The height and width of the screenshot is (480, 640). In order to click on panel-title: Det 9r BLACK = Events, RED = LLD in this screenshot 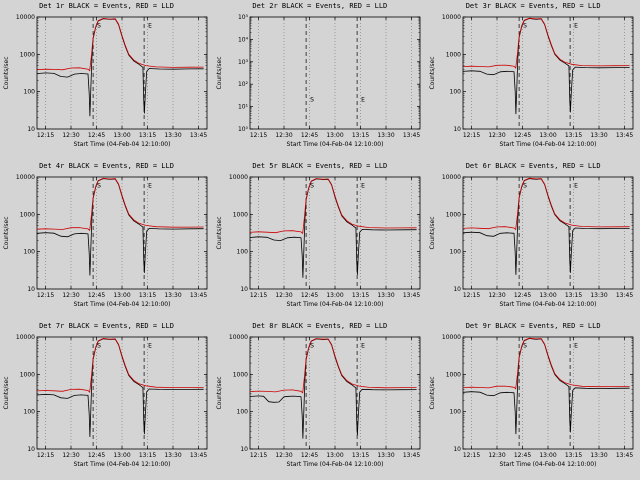, I will do `click(533, 326)`.